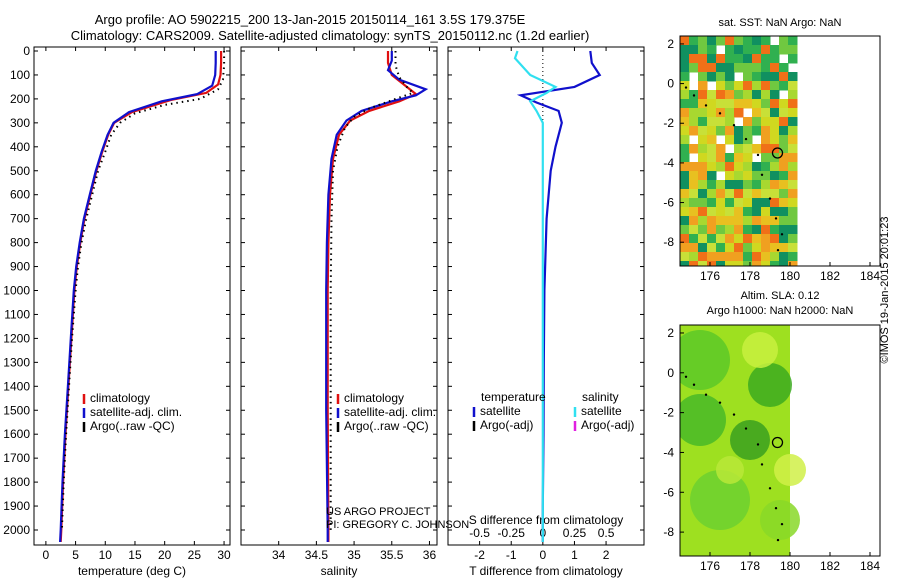 The width and height of the screenshot is (900, 580). What do you see at coordinates (120, 398) in the screenshot?
I see `legend-entry: climatology` at bounding box center [120, 398].